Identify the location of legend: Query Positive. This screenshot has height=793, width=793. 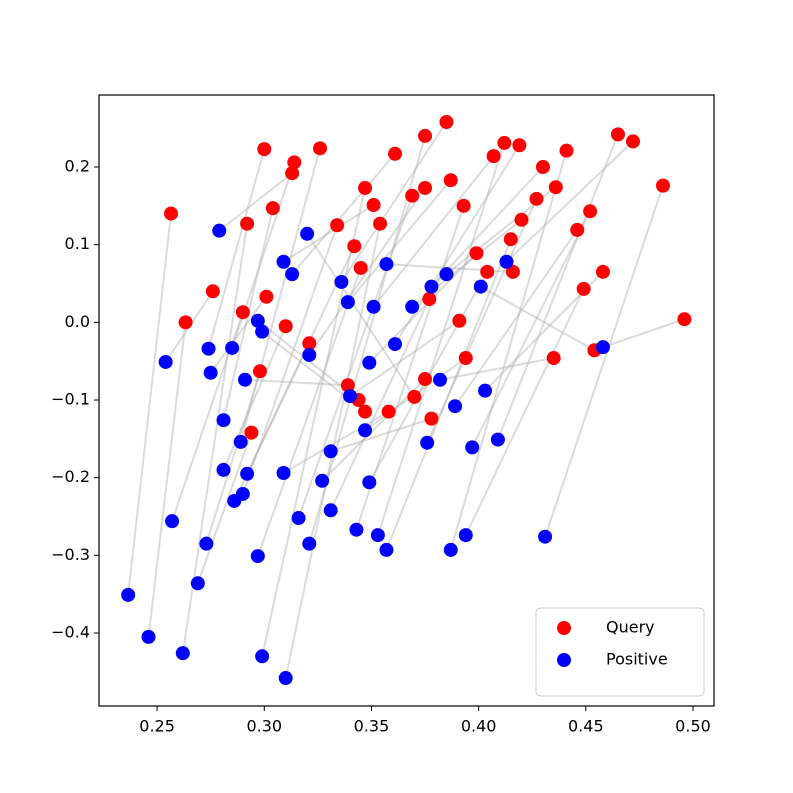
(620, 652).